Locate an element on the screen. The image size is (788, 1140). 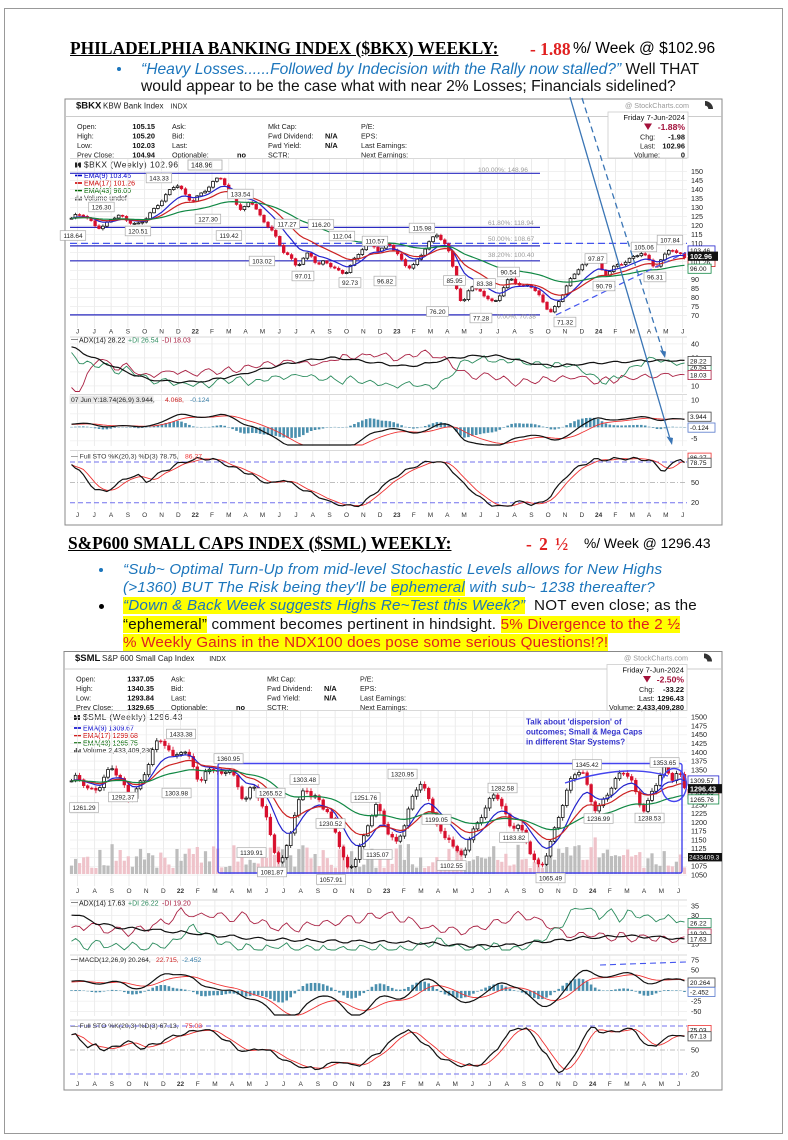
svg-text: Next Earnings: is located at coordinates (384, 155).